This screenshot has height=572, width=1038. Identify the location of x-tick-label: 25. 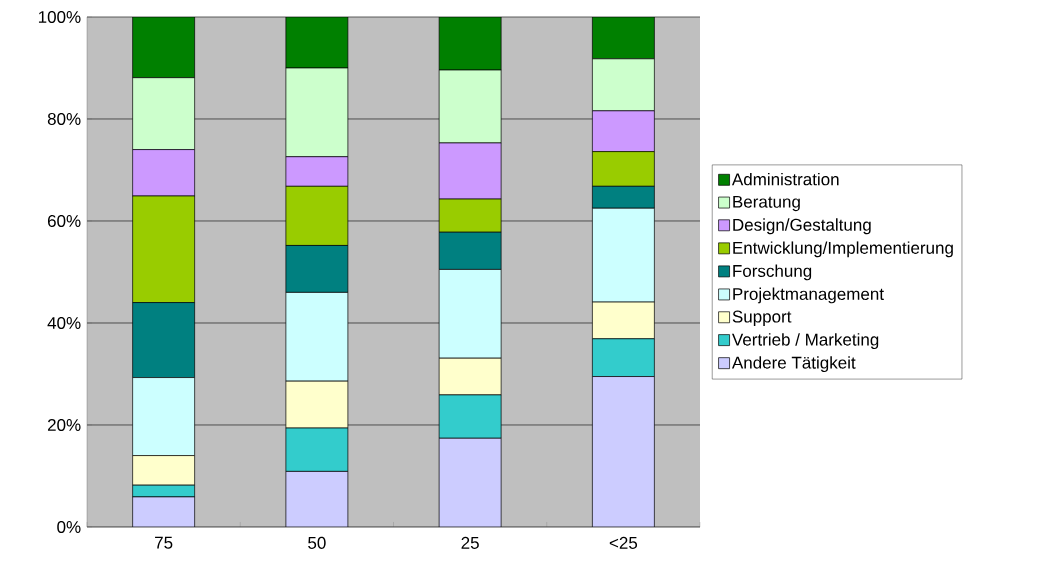
(470, 542).